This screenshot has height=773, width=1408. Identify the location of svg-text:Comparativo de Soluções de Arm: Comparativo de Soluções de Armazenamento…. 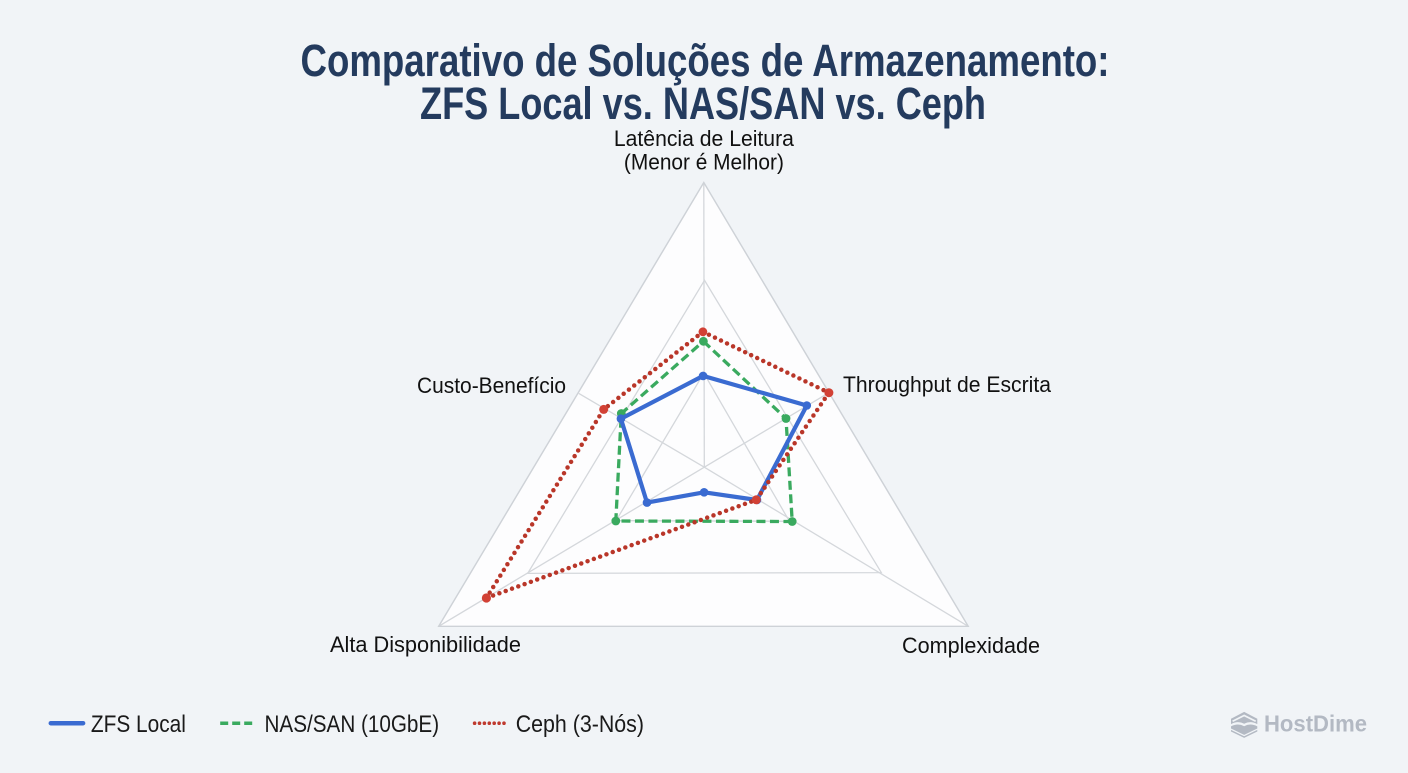
(705, 60).